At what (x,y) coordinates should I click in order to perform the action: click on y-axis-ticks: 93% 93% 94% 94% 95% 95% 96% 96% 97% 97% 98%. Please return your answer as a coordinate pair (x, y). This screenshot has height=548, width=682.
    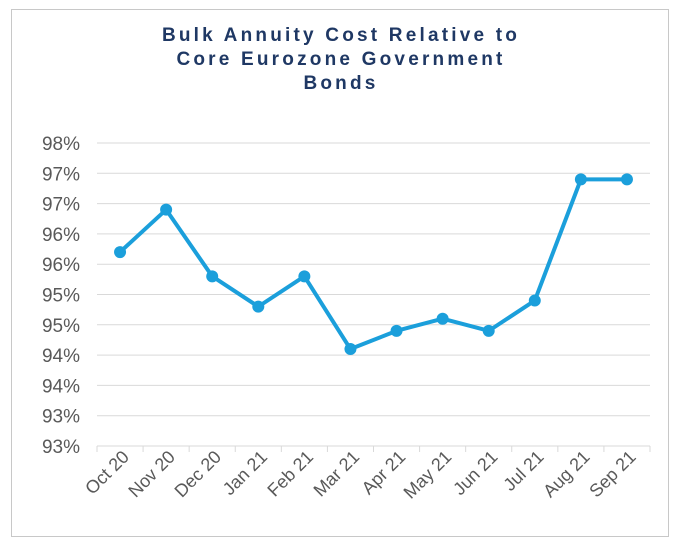
    Looking at the image, I should click on (61, 296).